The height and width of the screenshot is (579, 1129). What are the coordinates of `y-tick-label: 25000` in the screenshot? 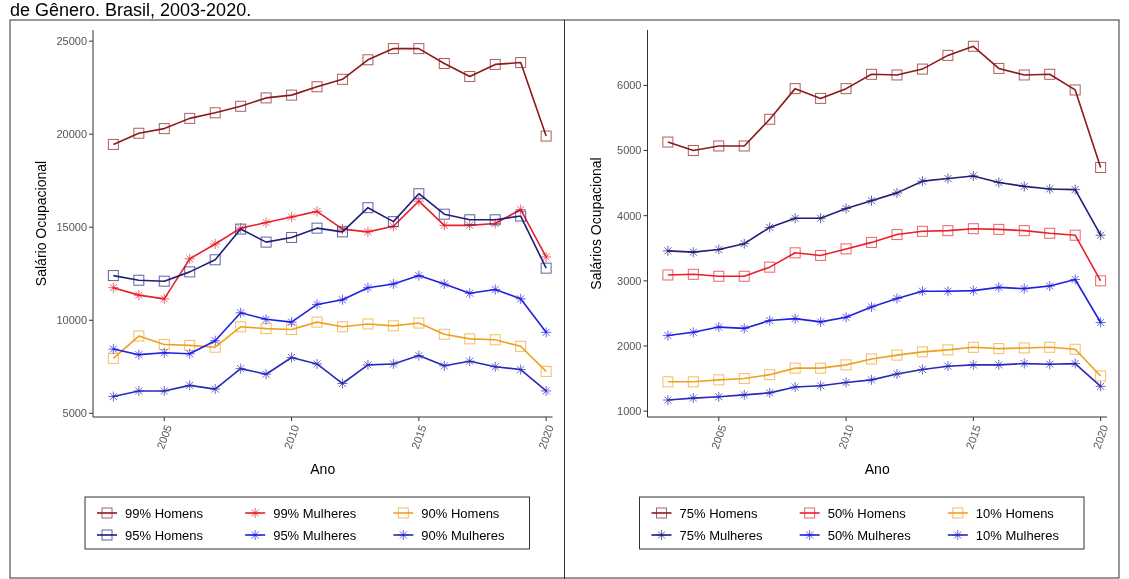 It's located at (71, 41).